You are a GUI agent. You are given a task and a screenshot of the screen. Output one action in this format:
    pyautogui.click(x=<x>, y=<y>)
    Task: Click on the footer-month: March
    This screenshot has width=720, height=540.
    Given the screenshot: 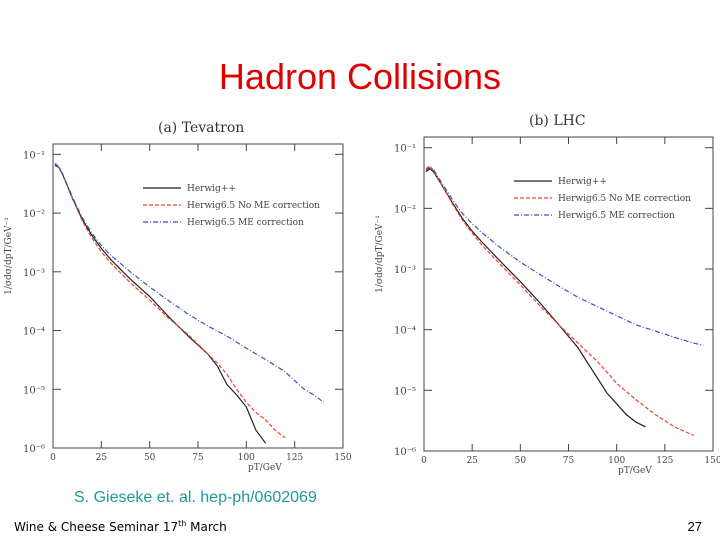 What is the action you would take?
    pyautogui.click(x=208, y=527)
    